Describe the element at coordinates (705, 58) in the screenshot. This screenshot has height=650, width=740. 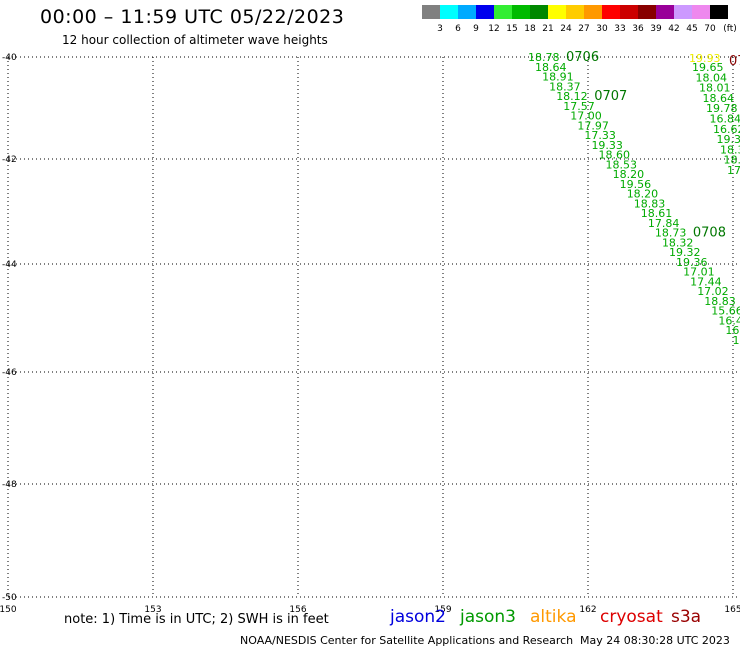
I see `wave-height-value: 19.93` at that location.